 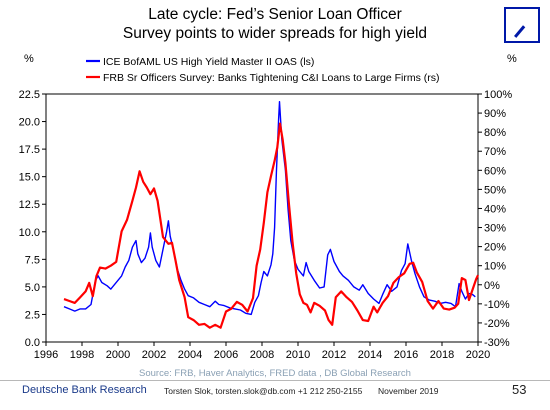 I want to click on x-tick-label: 2012, so click(x=334, y=355).